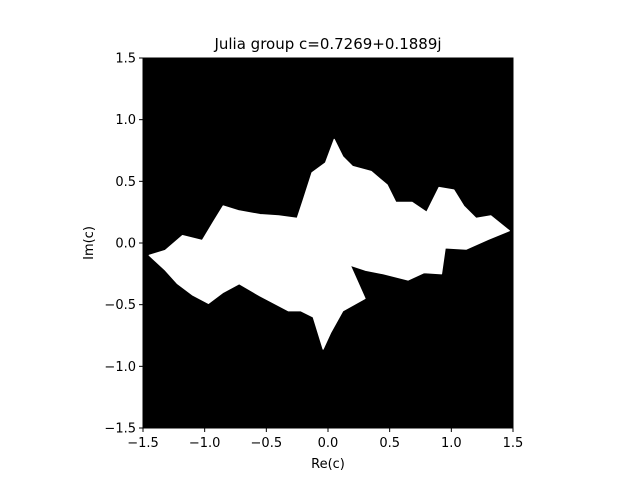 The width and height of the screenshot is (640, 480). I want to click on x-tick-label: −0.5, so click(267, 443).